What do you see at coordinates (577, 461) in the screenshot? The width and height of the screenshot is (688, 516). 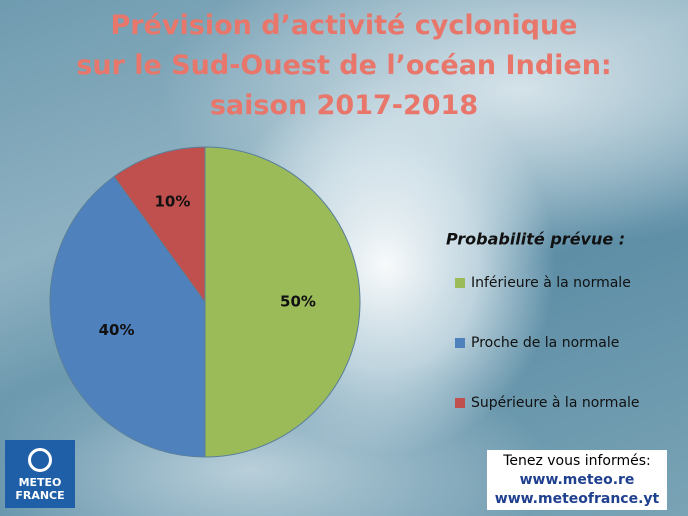 I see `info-text: Tenez vous informés:` at bounding box center [577, 461].